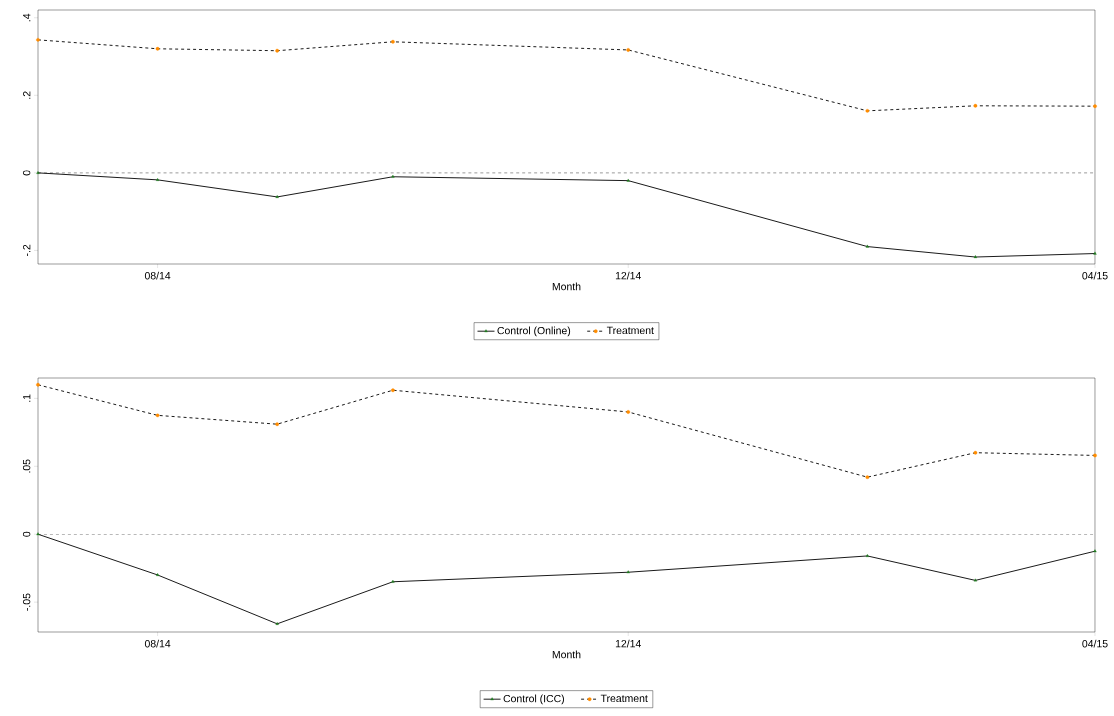 This screenshot has height=716, width=1114. I want to click on y-tick-label: -.05, so click(26, 602).